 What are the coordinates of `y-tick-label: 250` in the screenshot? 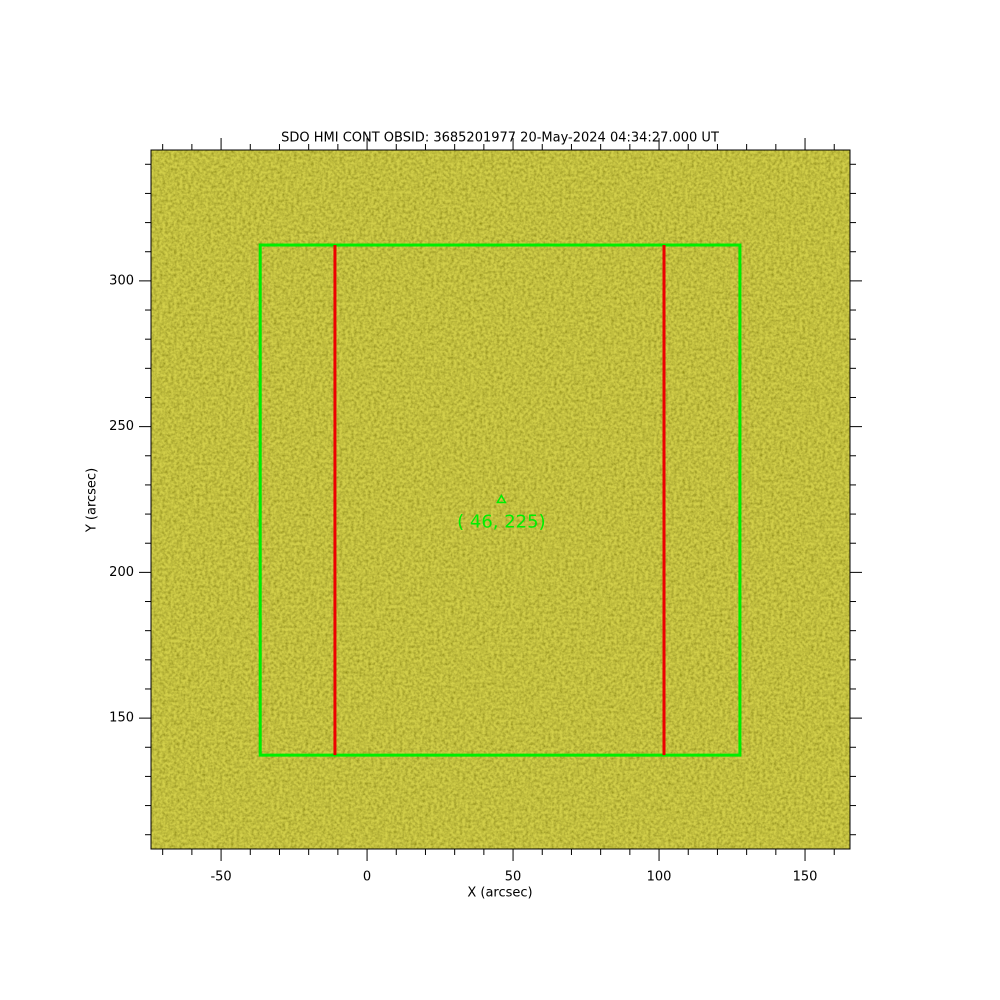 It's located at (121, 426).